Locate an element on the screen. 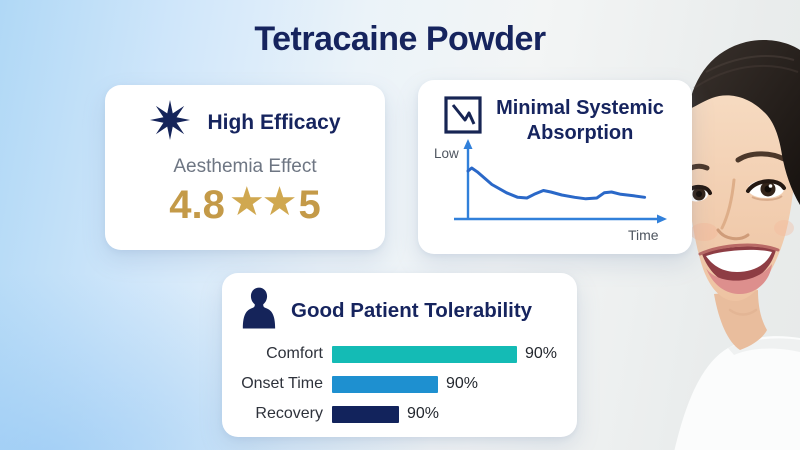  efficacy-title: High Efficacy is located at coordinates (274, 122).